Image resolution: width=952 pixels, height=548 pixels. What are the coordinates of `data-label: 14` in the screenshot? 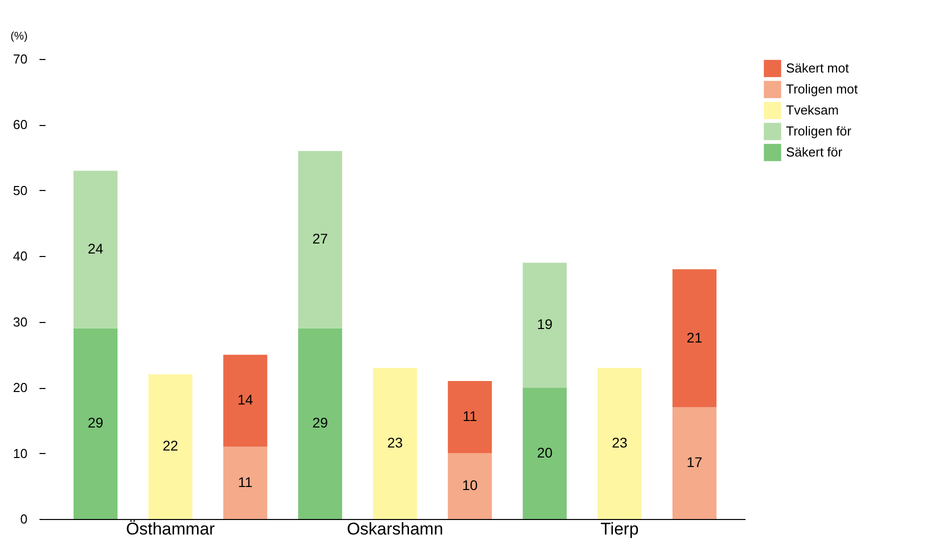 It's located at (245, 400).